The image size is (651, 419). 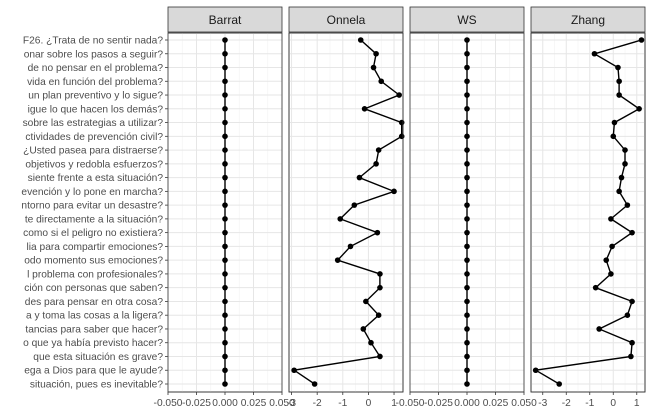 I want to click on category-label: vida en función del problema?, so click(x=95, y=82).